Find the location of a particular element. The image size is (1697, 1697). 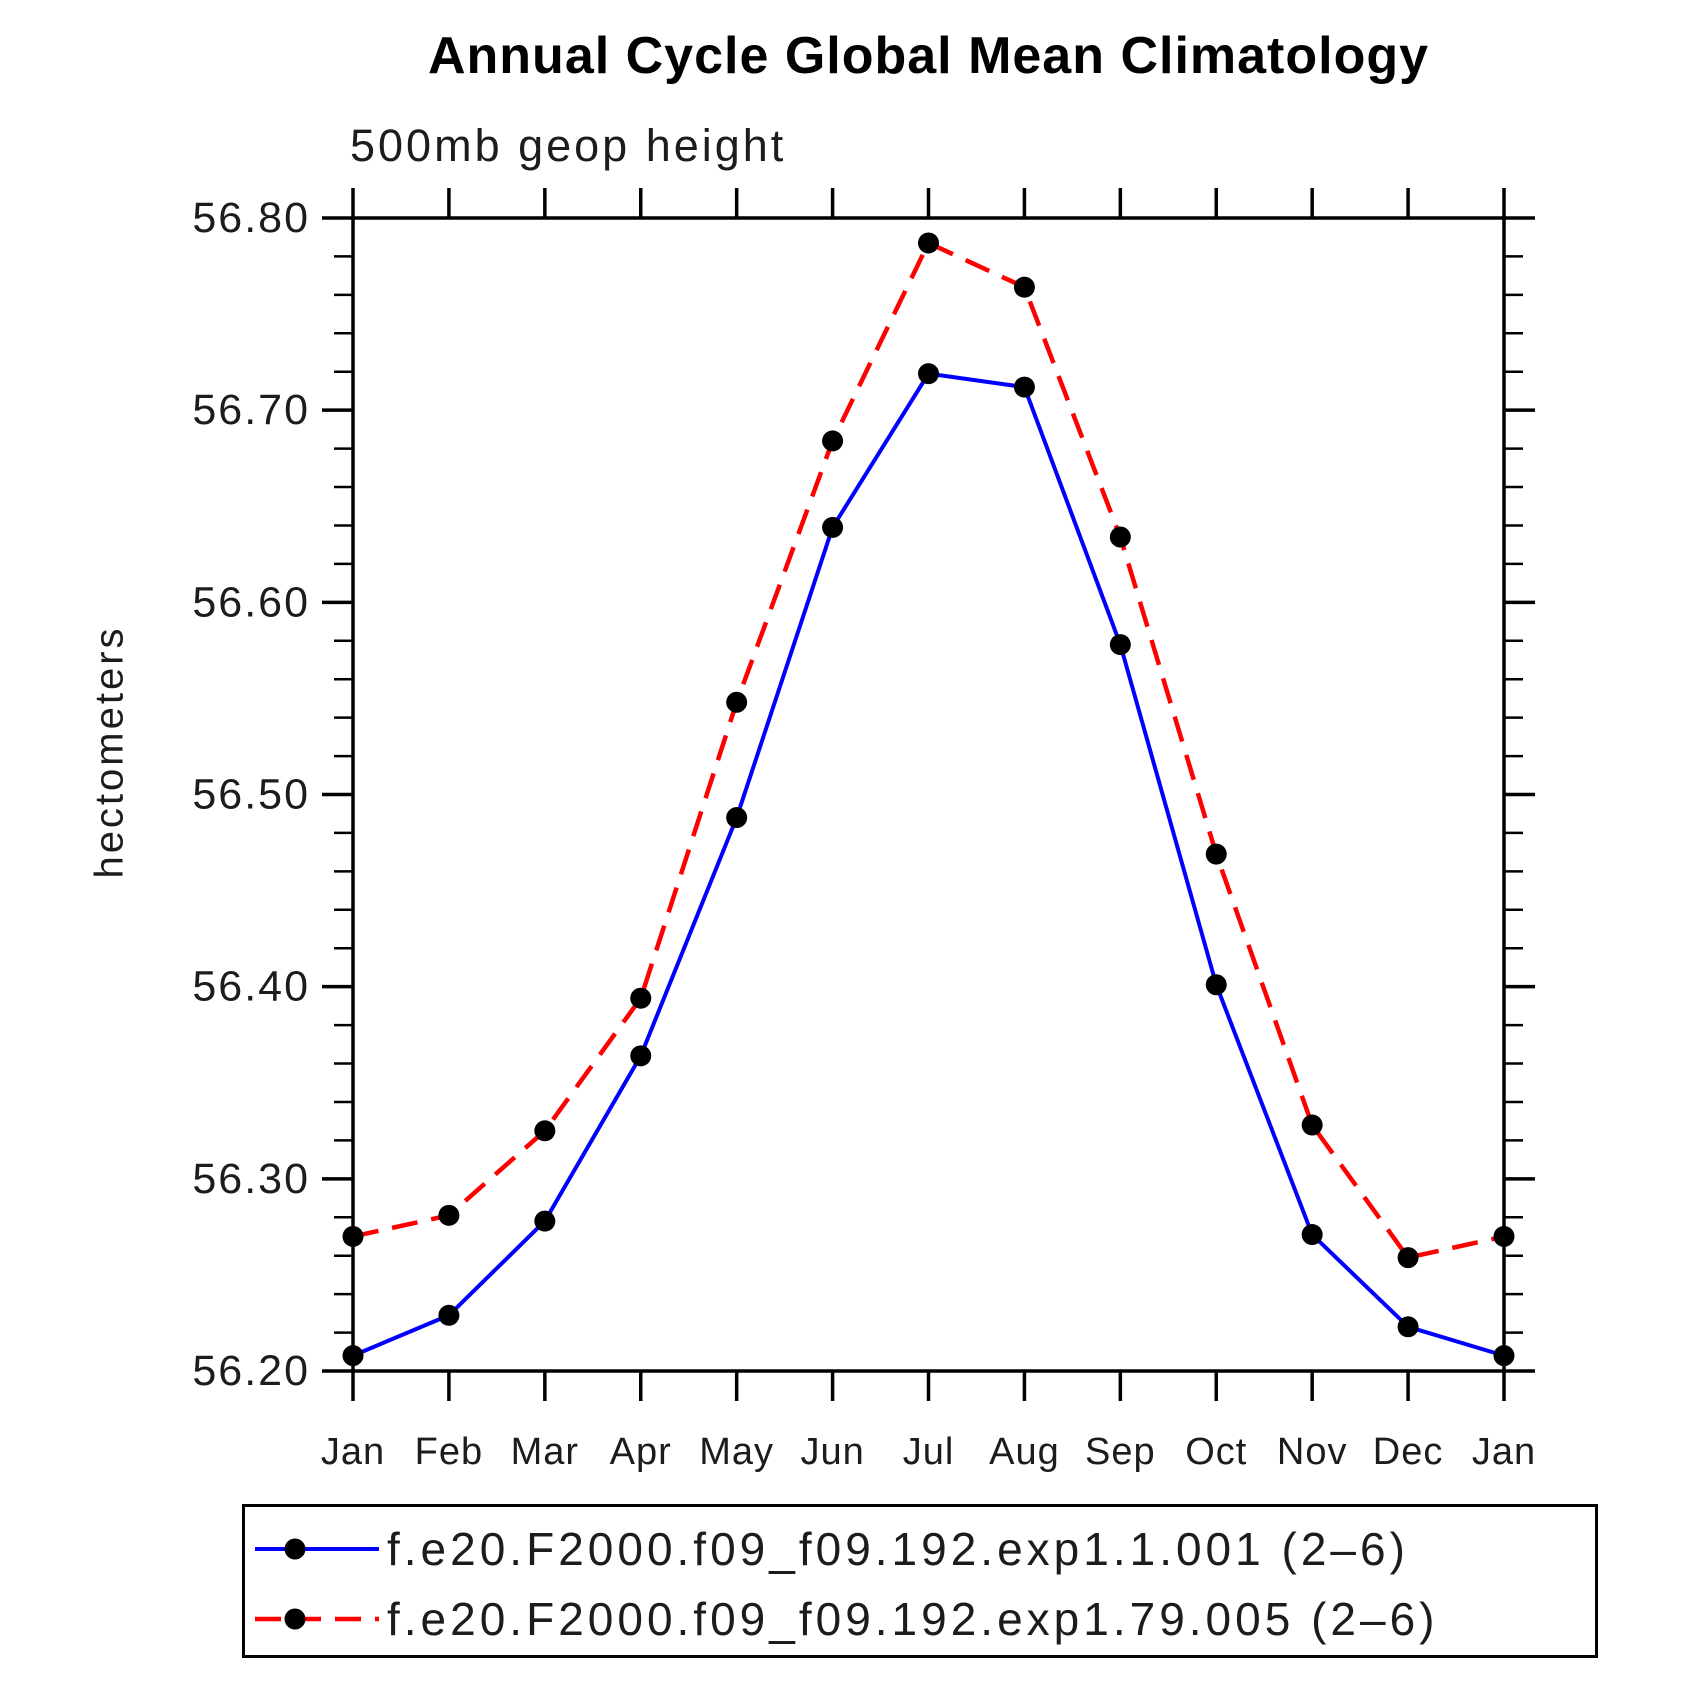

y-tick-label: 56.50 is located at coordinates (251, 795).